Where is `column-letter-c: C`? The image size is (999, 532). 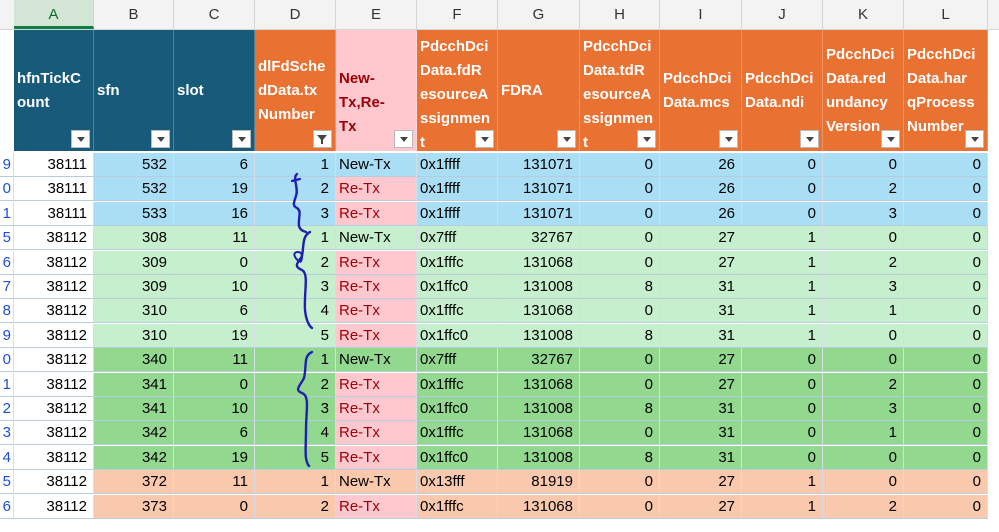 column-letter-c: C is located at coordinates (214, 14).